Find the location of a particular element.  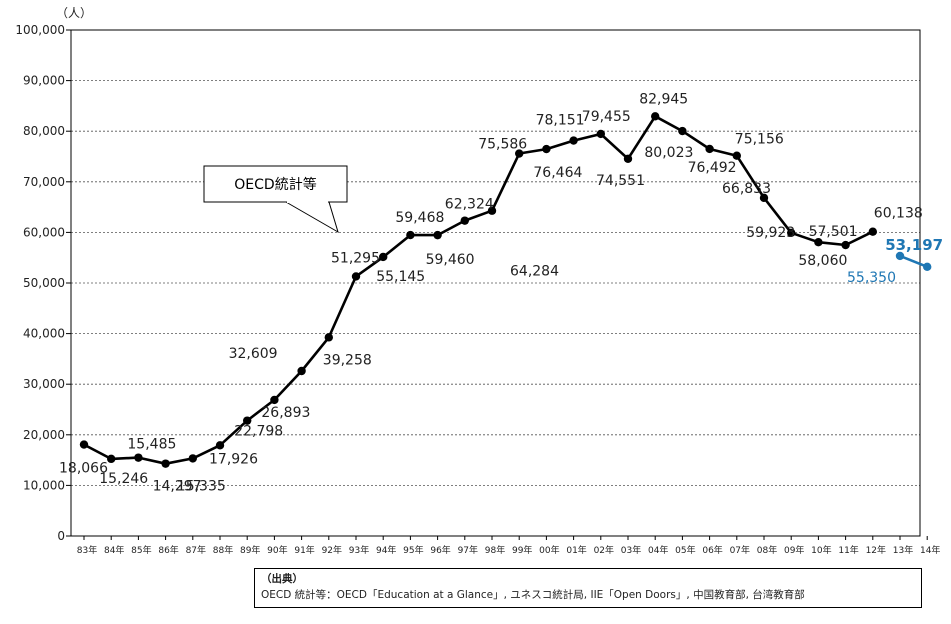

data-label: 82,945 is located at coordinates (663, 99).